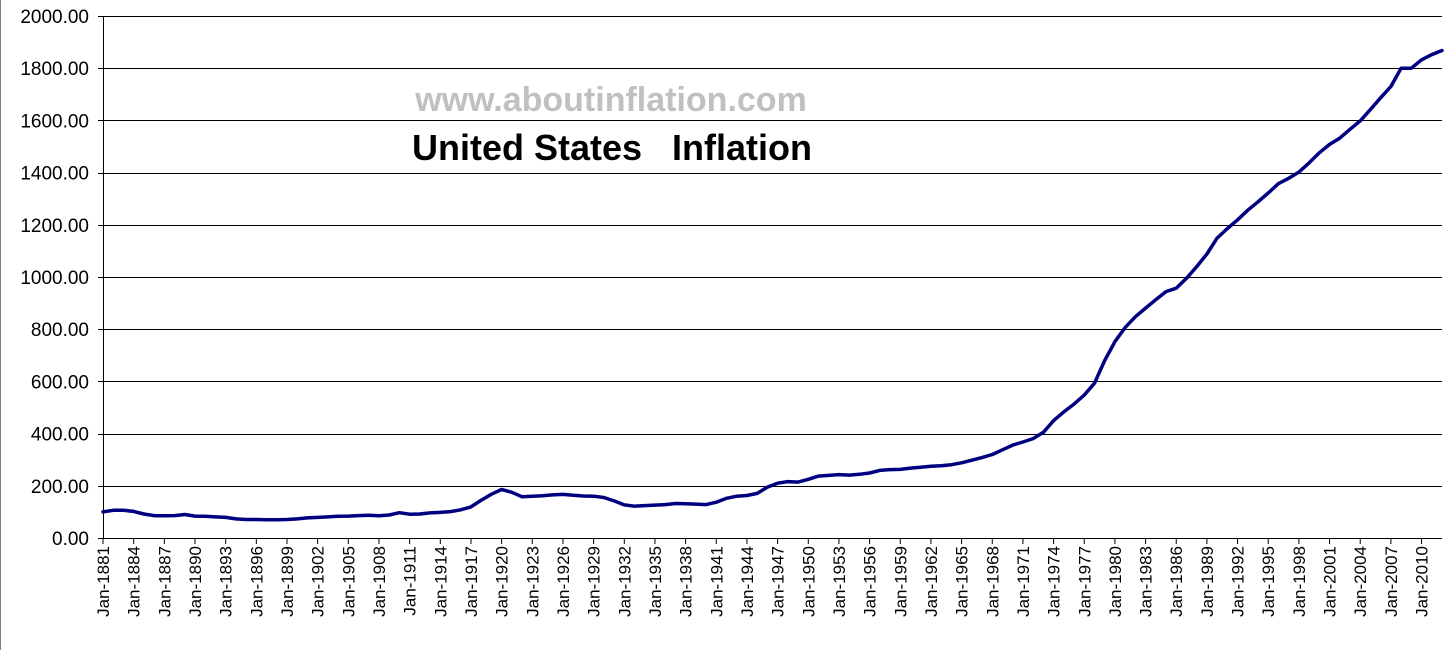  Describe the element at coordinates (103, 581) in the screenshot. I see `x-tick-label: Jan-1881` at that location.